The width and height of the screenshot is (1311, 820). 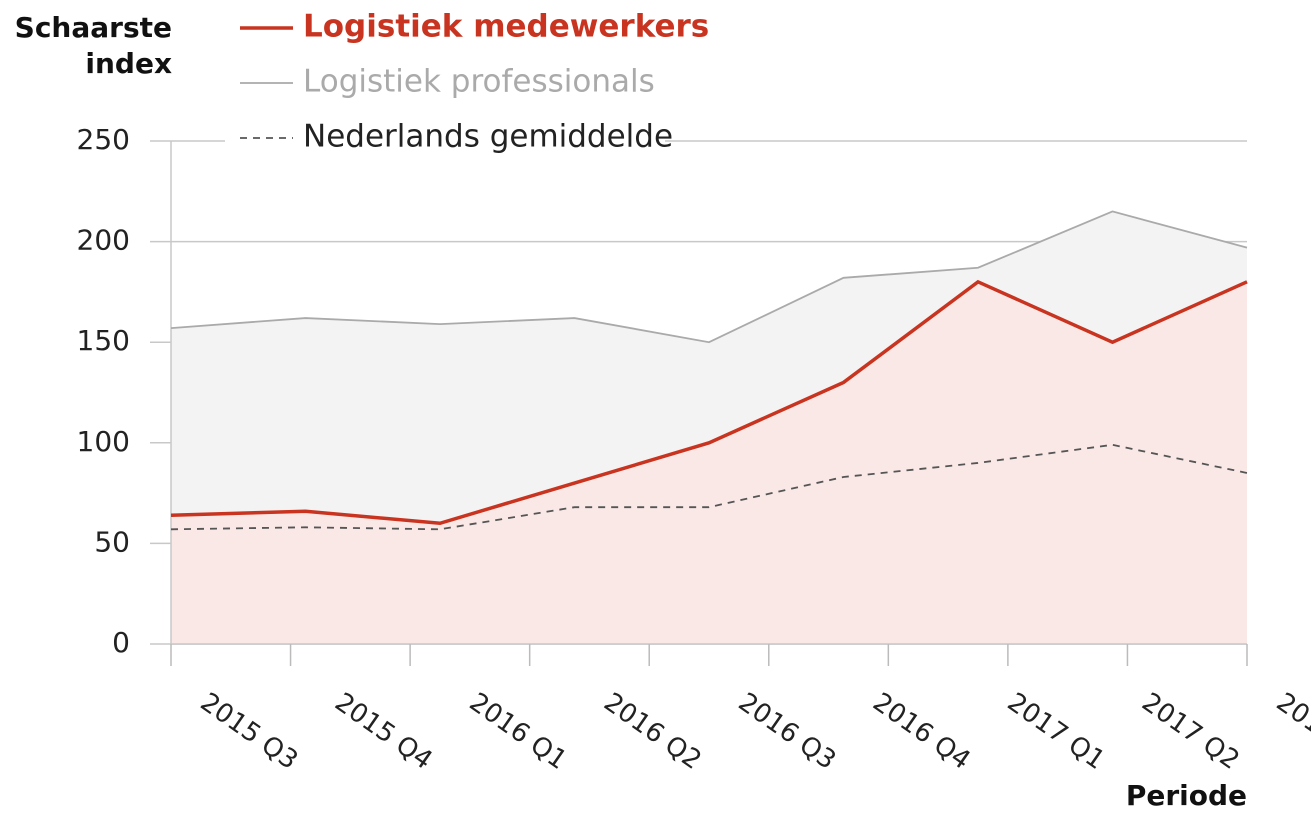 What do you see at coordinates (1186, 795) in the screenshot?
I see `x-axis-label: Periode` at bounding box center [1186, 795].